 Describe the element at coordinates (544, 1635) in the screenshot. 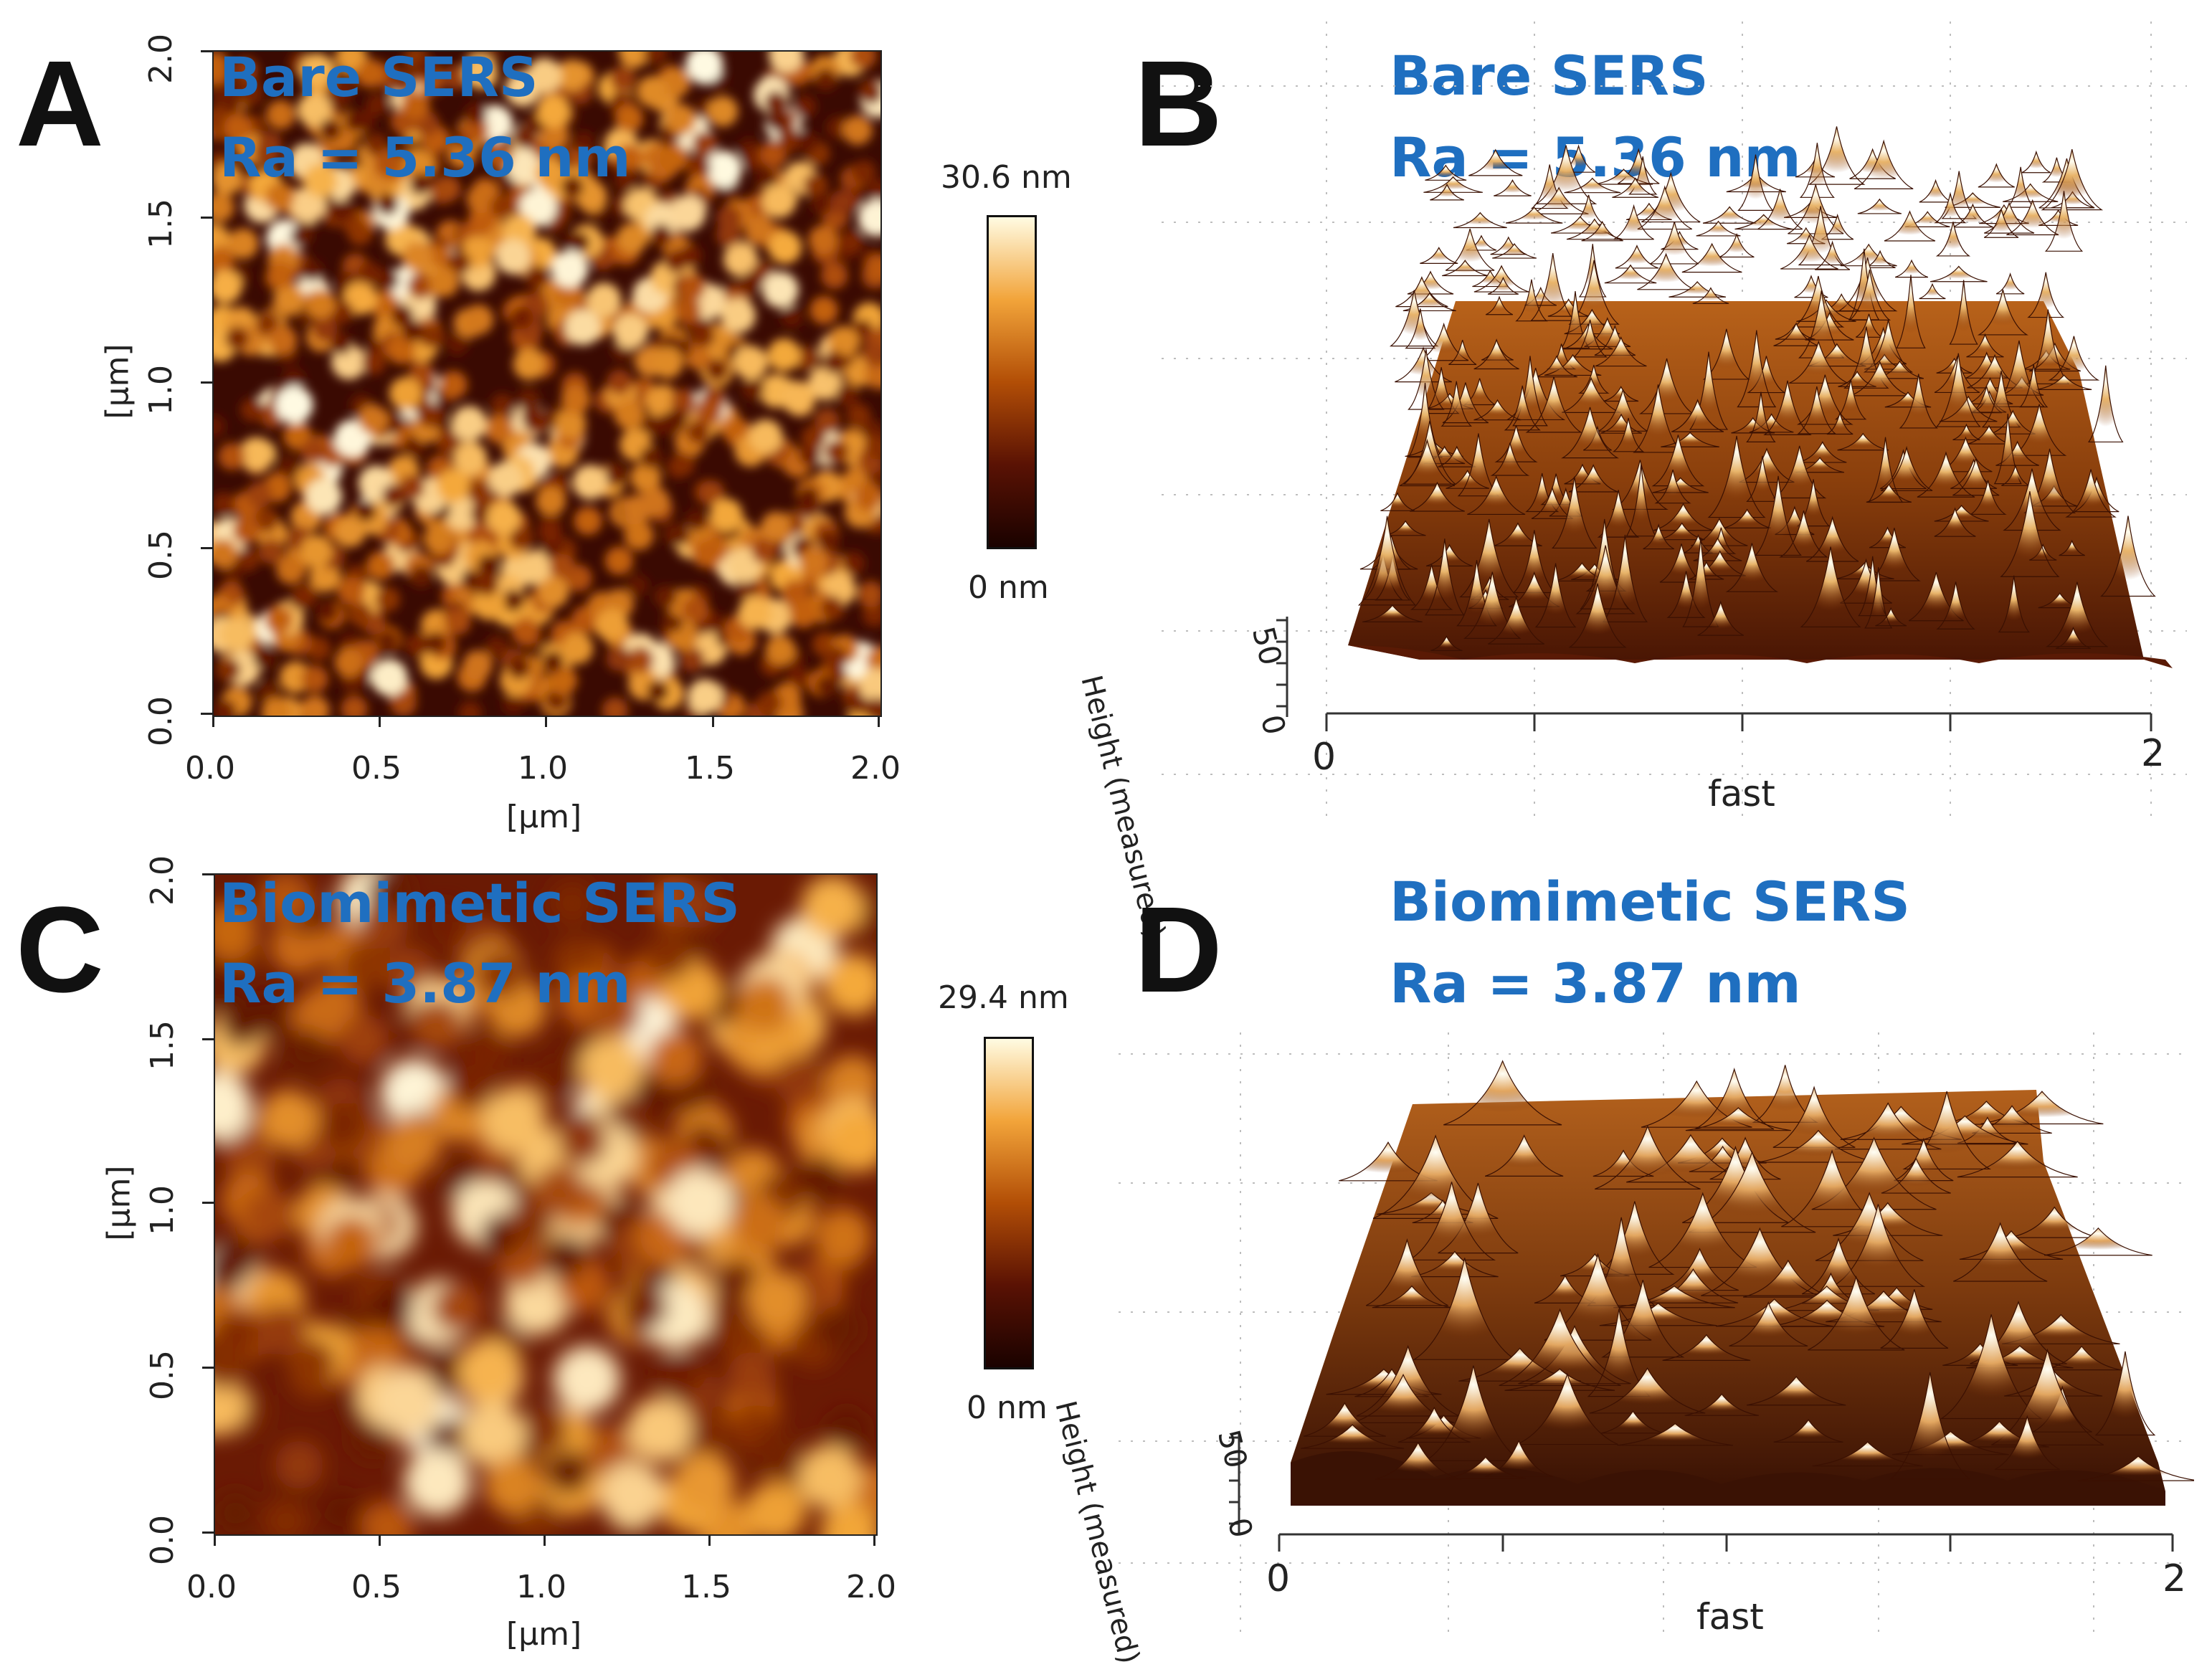

I see `panel-c-x-axis-title: [µm]` at that location.